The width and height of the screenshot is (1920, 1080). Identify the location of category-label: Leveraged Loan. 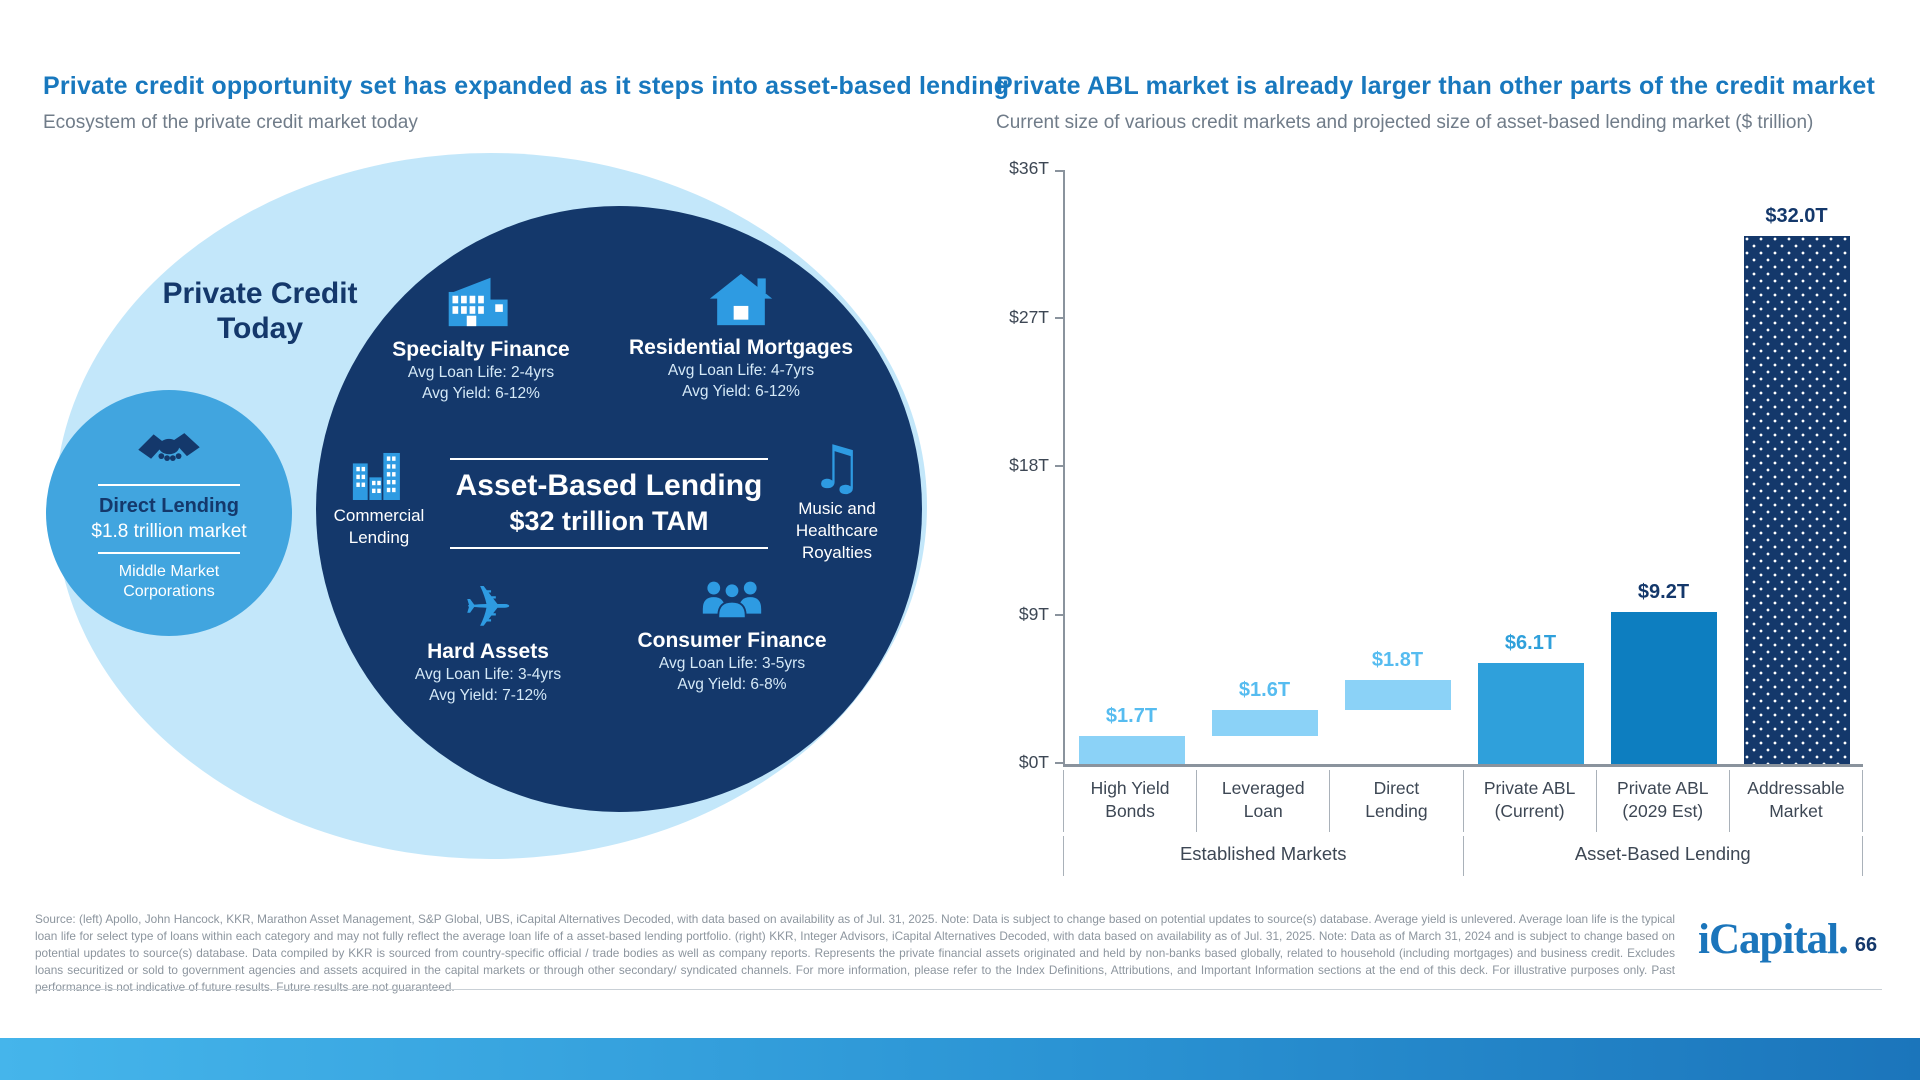
(1264, 801).